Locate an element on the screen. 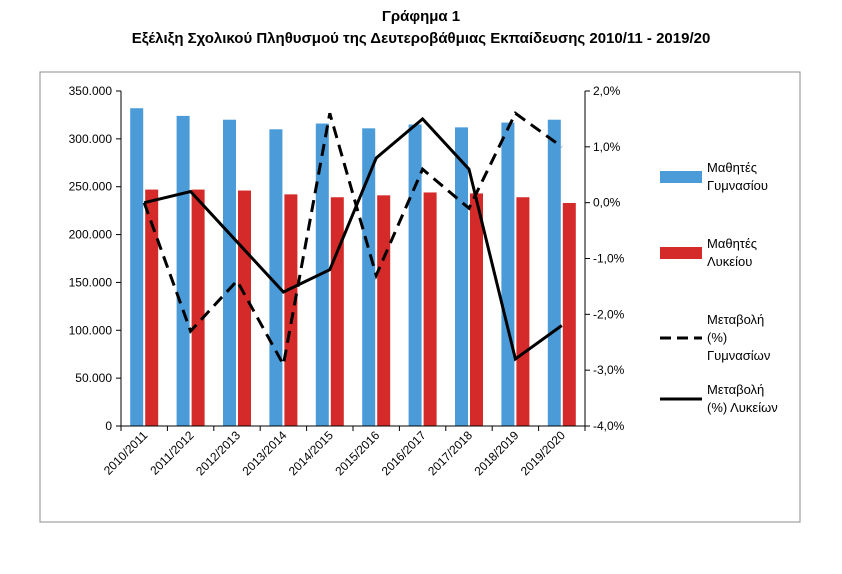 The image size is (842, 574). x-tick-label: 2019/2020 is located at coordinates (543, 453).